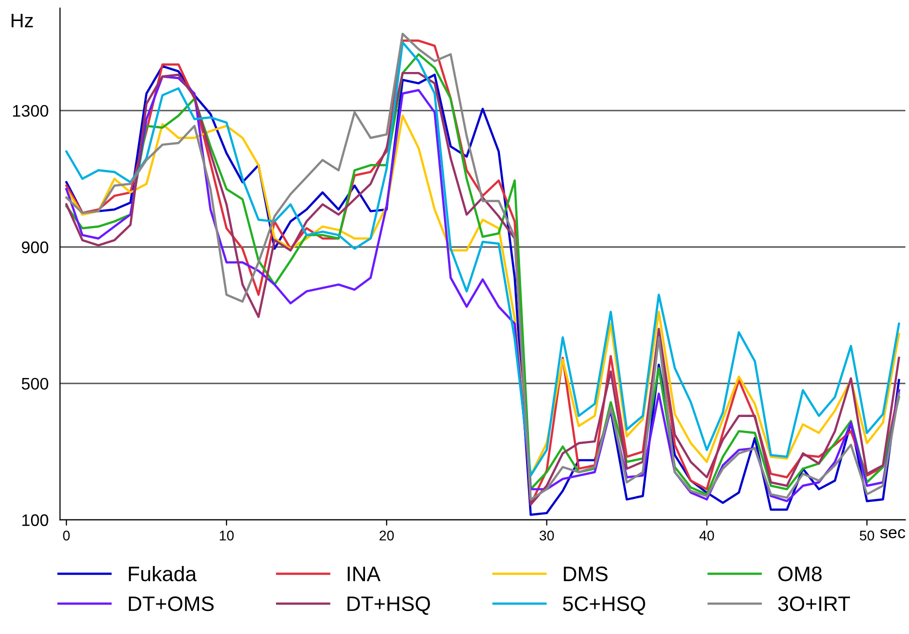 This screenshot has height=634, width=909. I want to click on legend-label: DT+OMS, so click(171, 604).